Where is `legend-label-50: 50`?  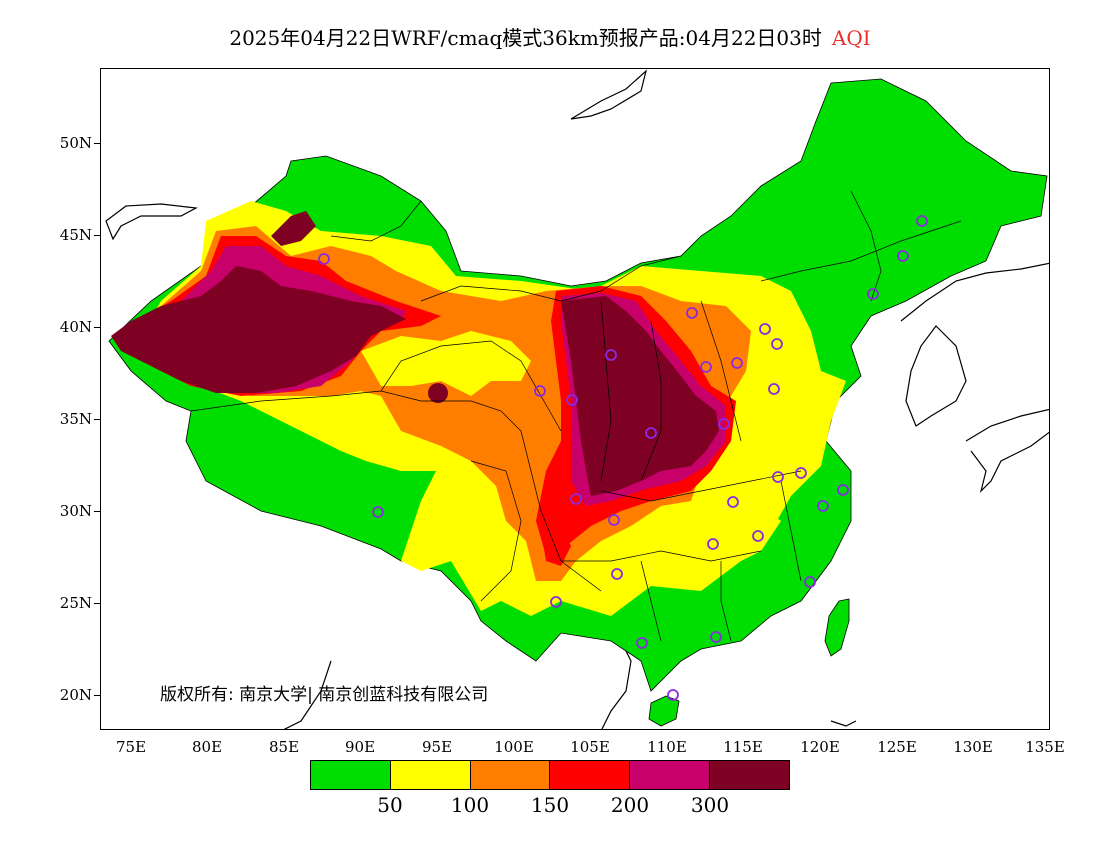
legend-label-50: 50 is located at coordinates (390, 805).